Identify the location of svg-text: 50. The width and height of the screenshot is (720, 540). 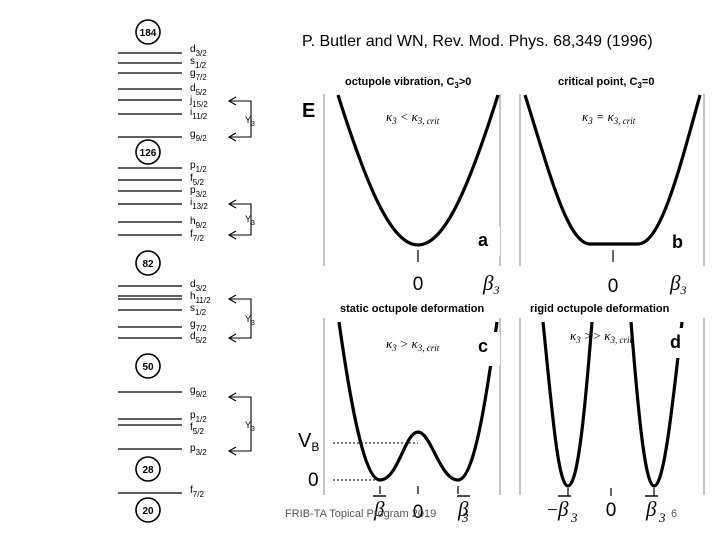
(148, 367).